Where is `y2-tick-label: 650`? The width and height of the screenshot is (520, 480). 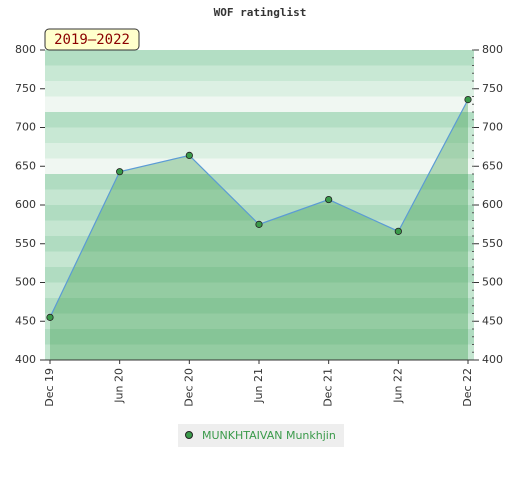 y2-tick-label: 650 is located at coordinates (492, 165).